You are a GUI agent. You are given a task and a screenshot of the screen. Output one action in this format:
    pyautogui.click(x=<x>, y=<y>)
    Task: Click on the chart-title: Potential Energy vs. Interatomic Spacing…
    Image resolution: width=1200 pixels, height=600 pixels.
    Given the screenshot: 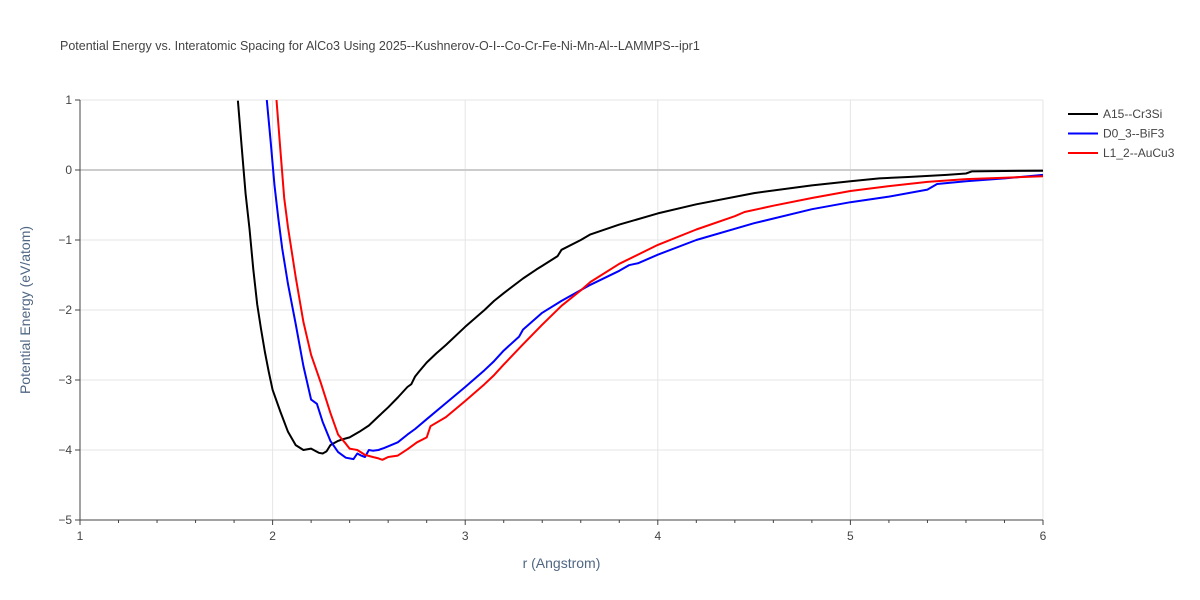 What is the action you would take?
    pyautogui.click(x=380, y=46)
    